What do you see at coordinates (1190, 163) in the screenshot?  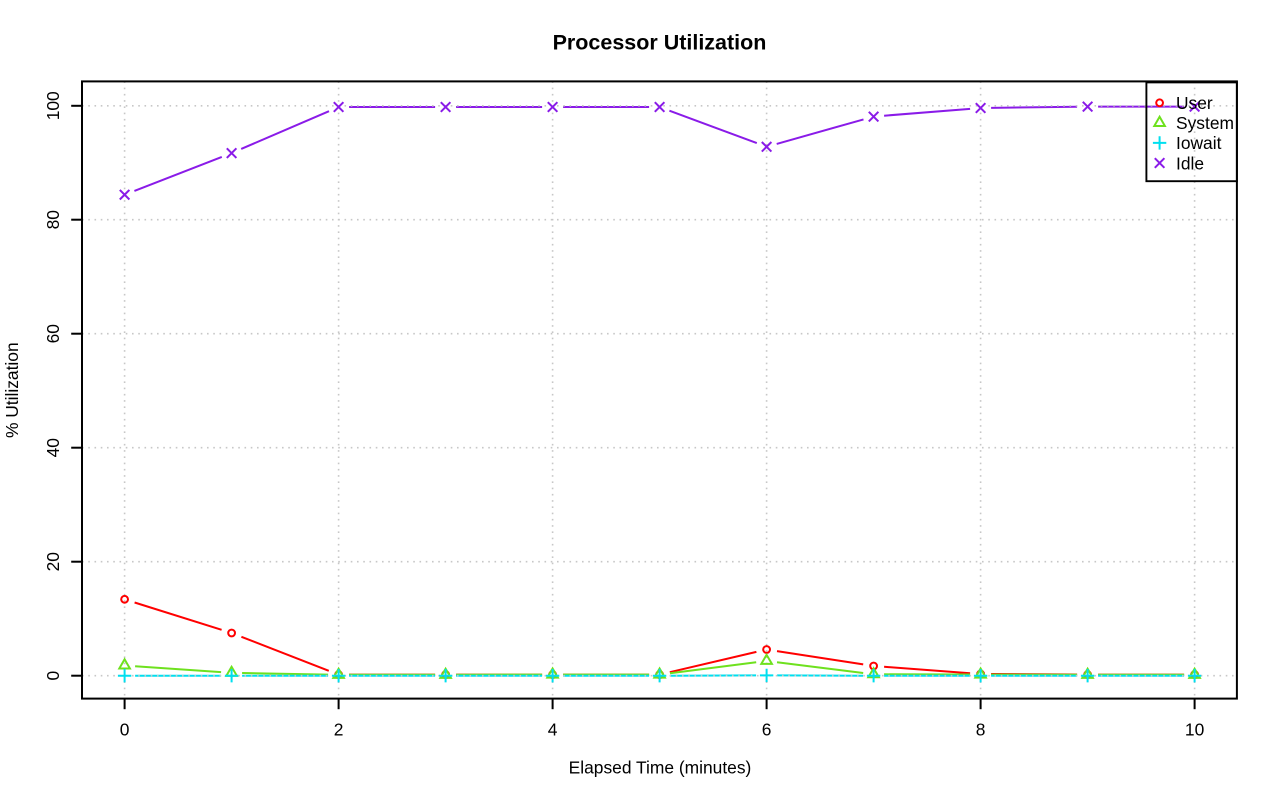 I see `svg-text: Idle` at bounding box center [1190, 163].